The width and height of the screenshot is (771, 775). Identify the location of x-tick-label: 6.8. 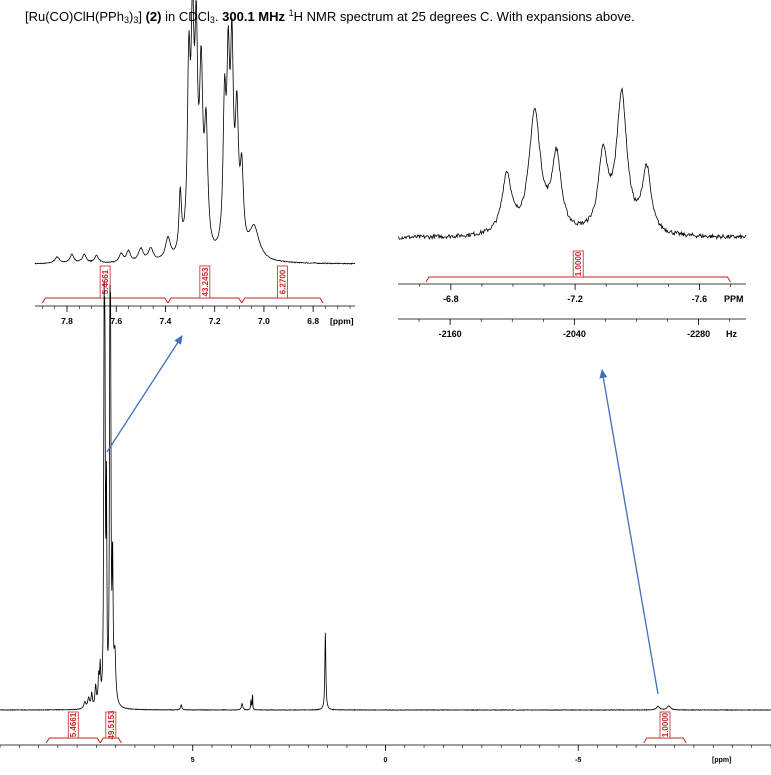
(313, 321).